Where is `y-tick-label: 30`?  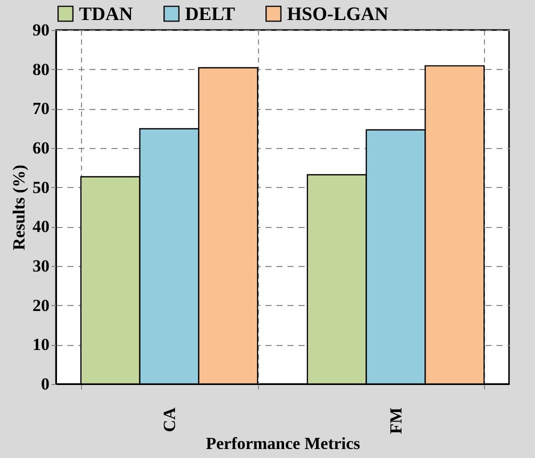 y-tick-label: 30 is located at coordinates (41, 266).